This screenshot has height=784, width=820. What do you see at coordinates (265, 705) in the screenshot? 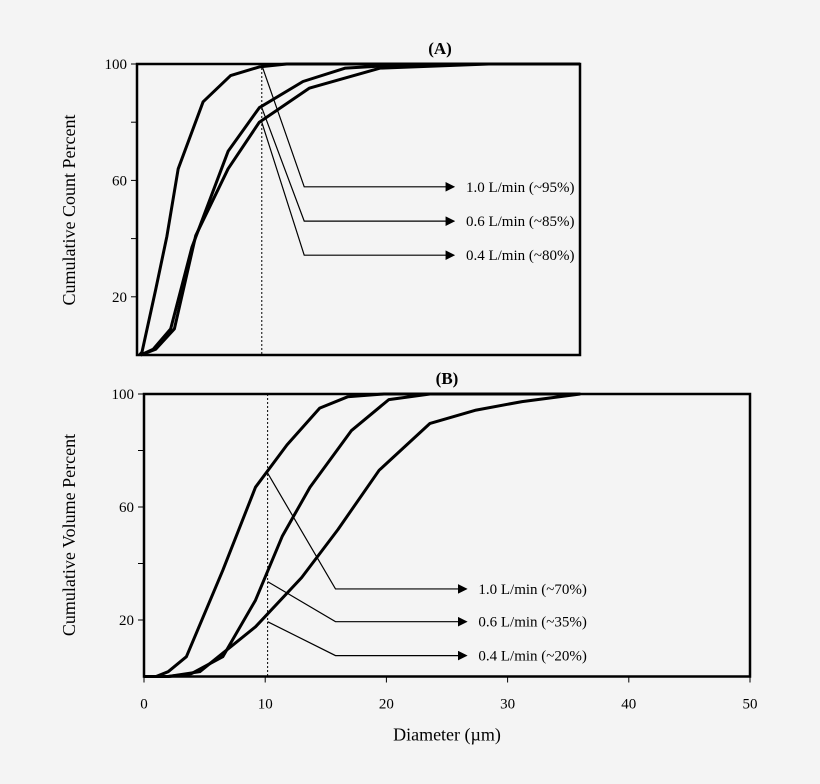
I see `x-tick-label: 10` at bounding box center [265, 705].